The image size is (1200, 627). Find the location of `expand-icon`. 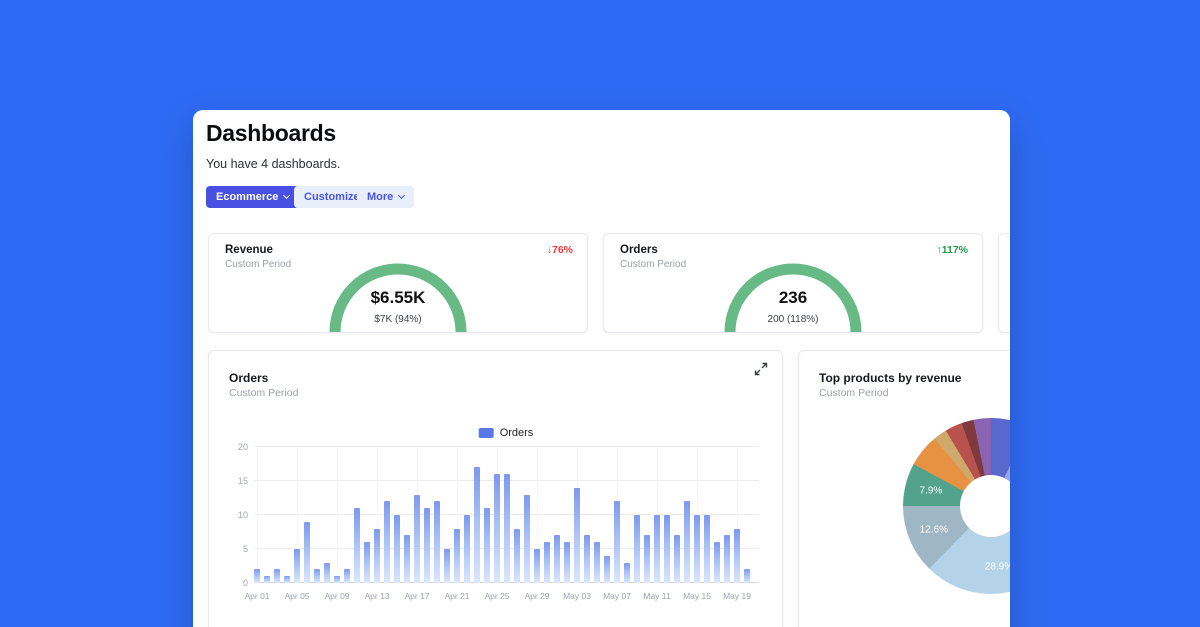

expand-icon is located at coordinates (761, 368).